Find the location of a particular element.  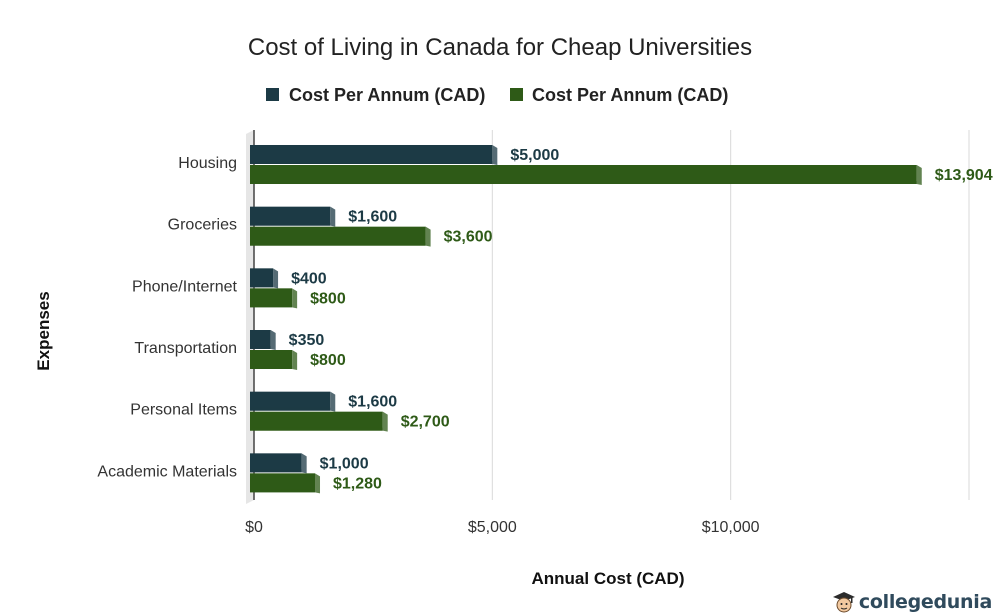

data-label: $5,000 is located at coordinates (534, 155).